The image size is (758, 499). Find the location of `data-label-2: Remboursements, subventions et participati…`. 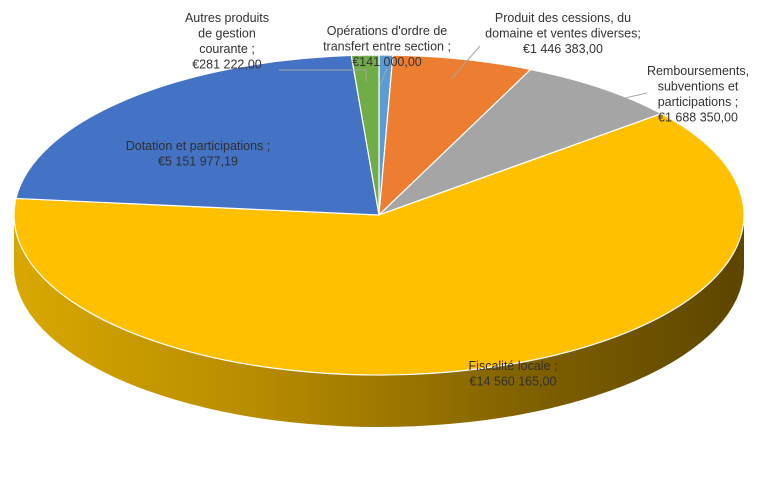

data-label-2: Remboursements, subventions et participati… is located at coordinates (698, 94).